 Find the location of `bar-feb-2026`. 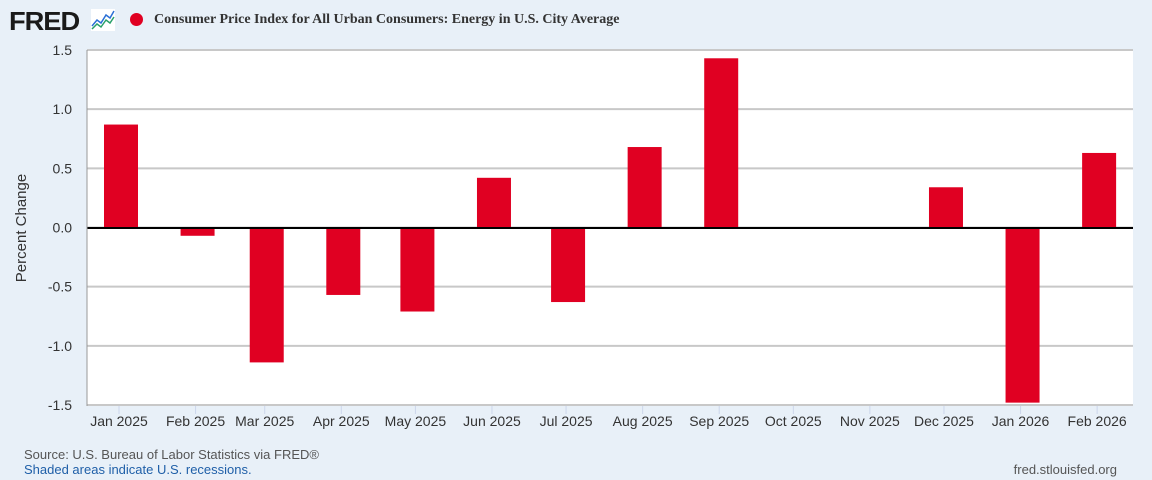

bar-feb-2026 is located at coordinates (1099, 190).